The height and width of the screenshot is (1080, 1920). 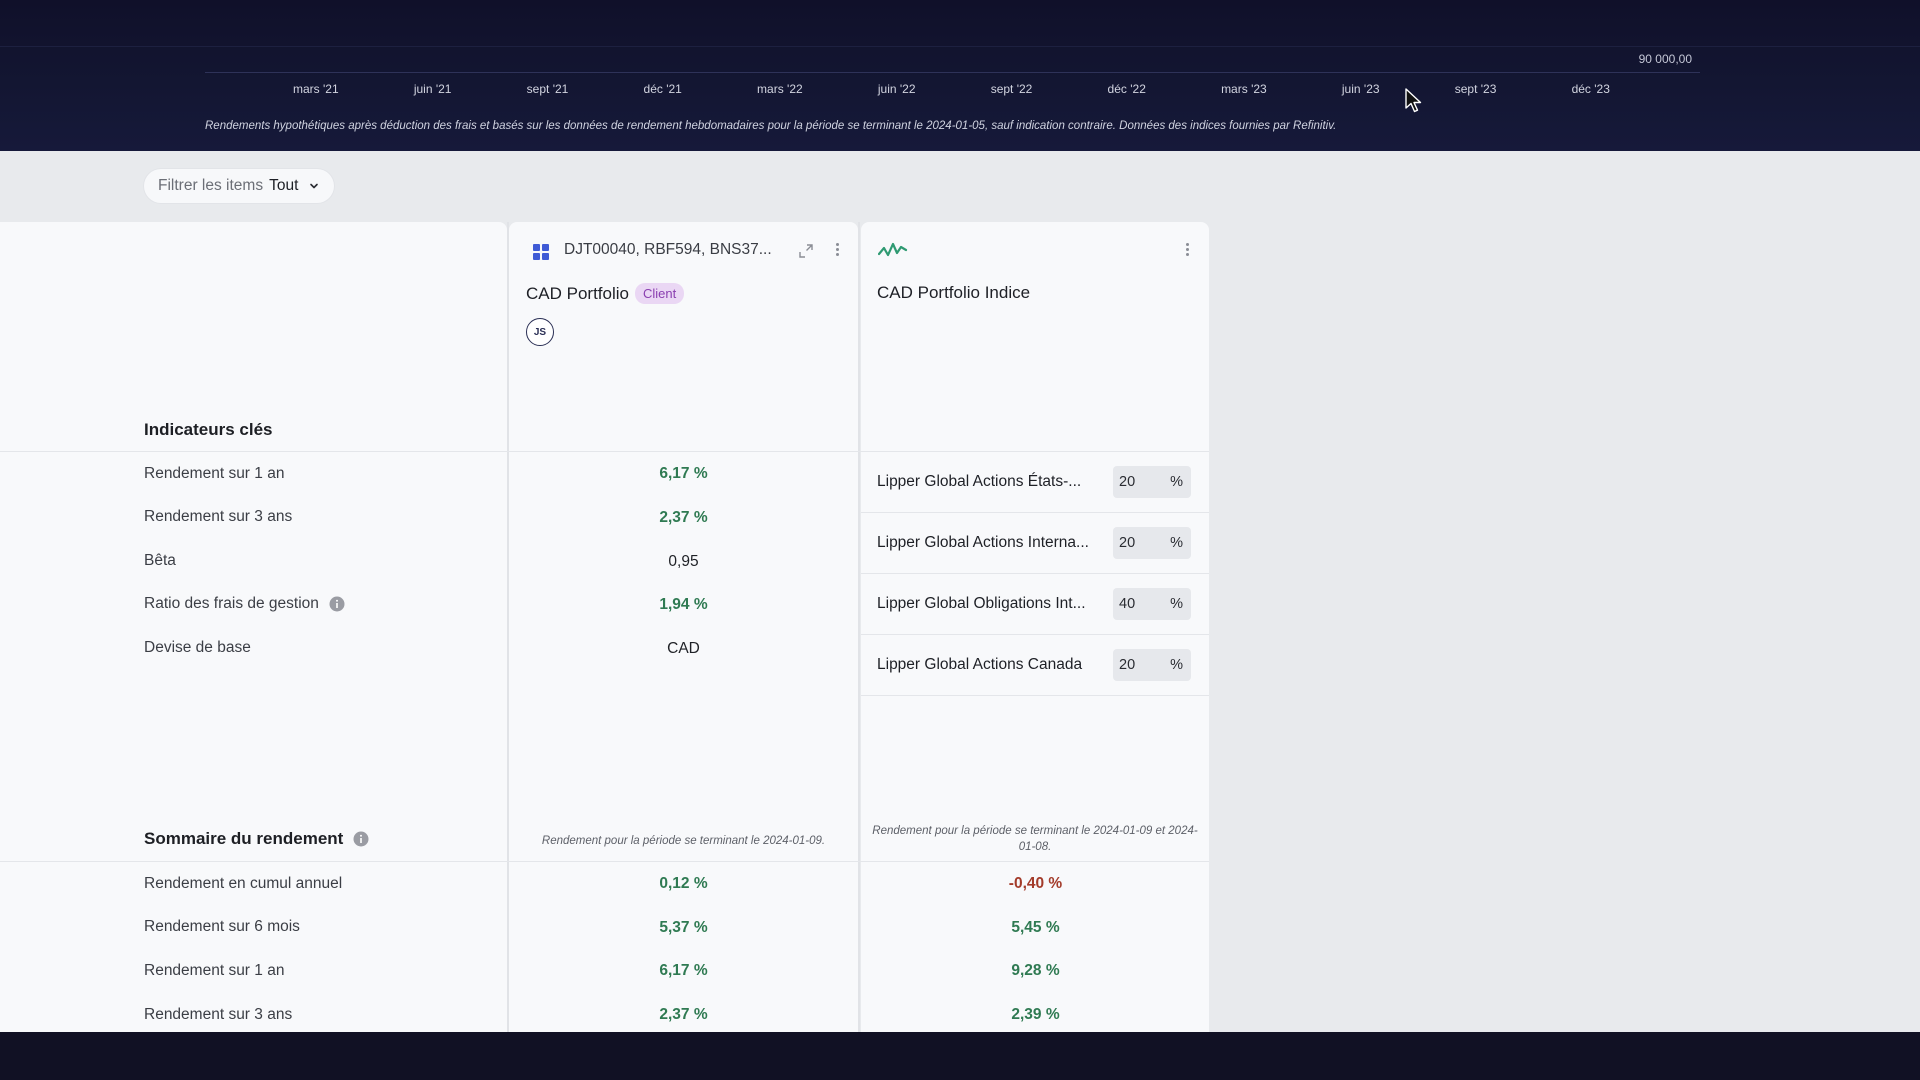 What do you see at coordinates (806, 251) in the screenshot?
I see `expand-icon` at bounding box center [806, 251].